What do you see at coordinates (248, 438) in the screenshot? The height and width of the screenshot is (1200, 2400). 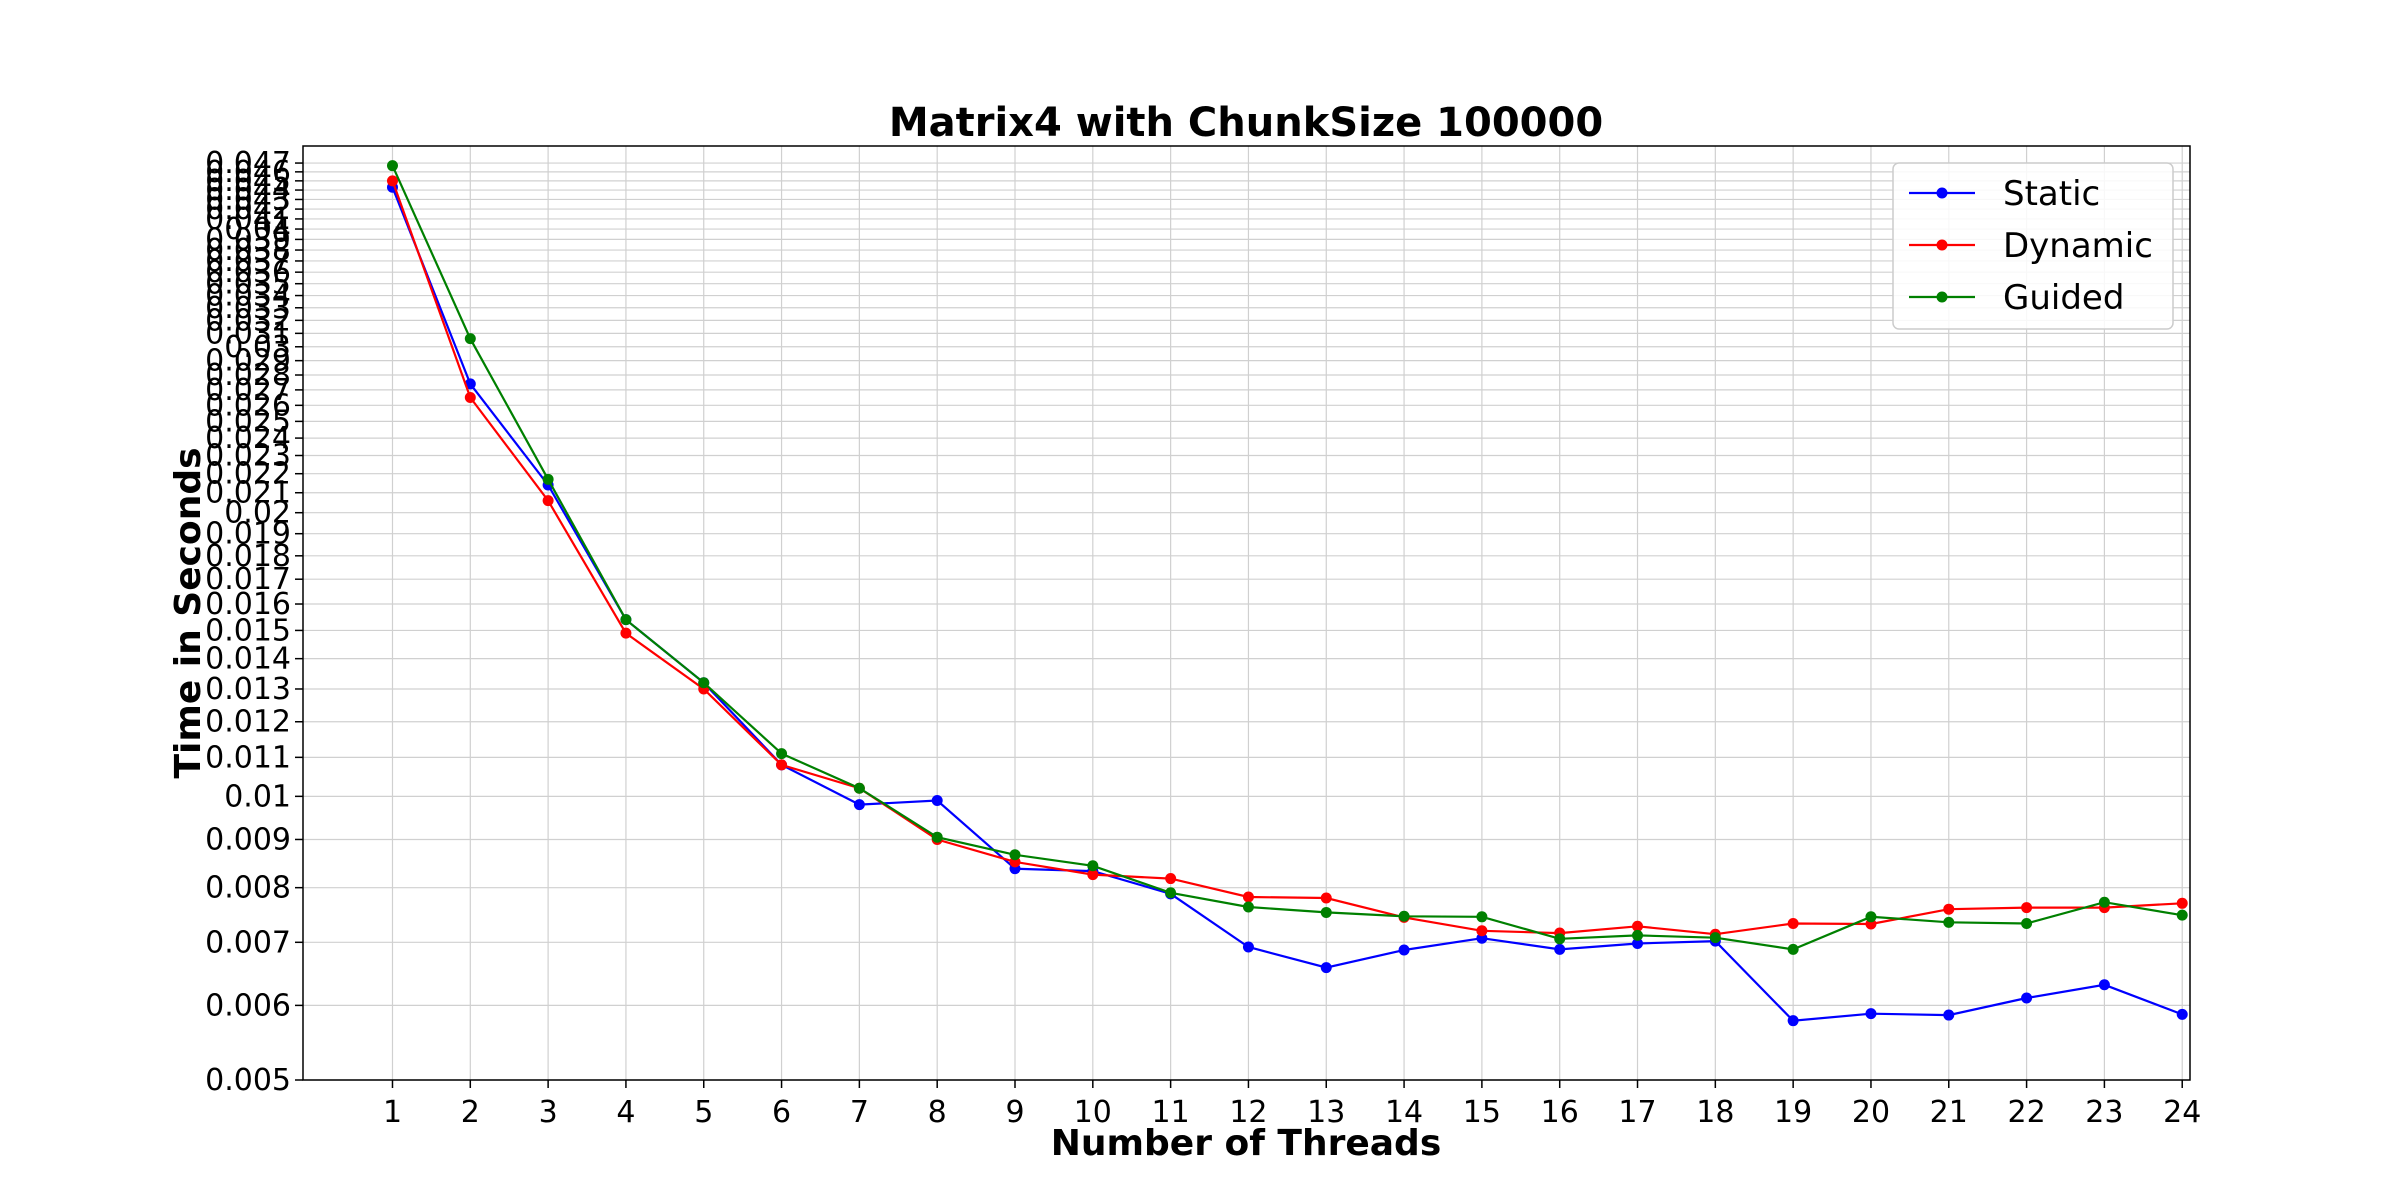 I see `y-tick-label: 0.024` at bounding box center [248, 438].